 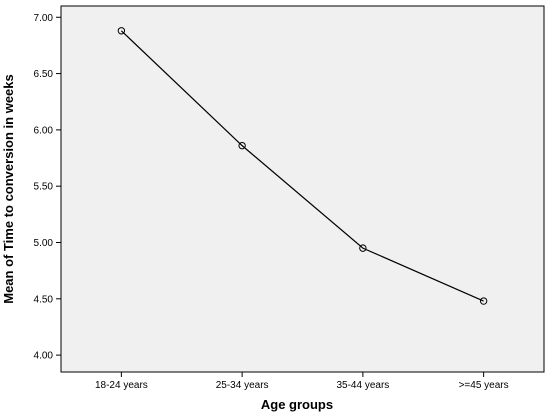 I want to click on x-axis-label: Age groups, so click(x=297, y=404).